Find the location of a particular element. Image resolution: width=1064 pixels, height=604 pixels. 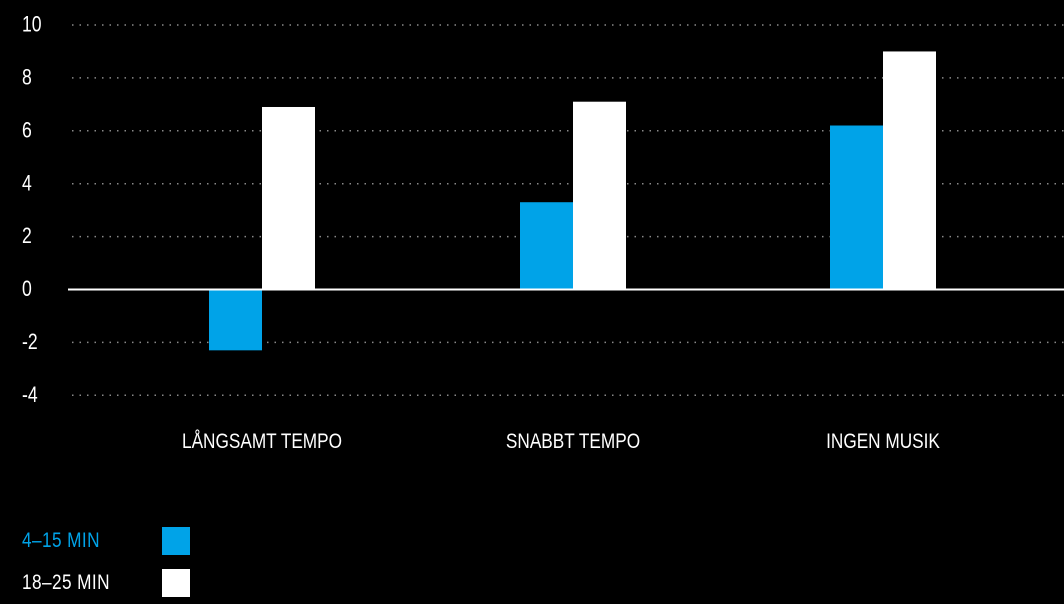

y-axis-tick-labels: 10 8 6 4 2 0 -2 -4 is located at coordinates (32, 210).